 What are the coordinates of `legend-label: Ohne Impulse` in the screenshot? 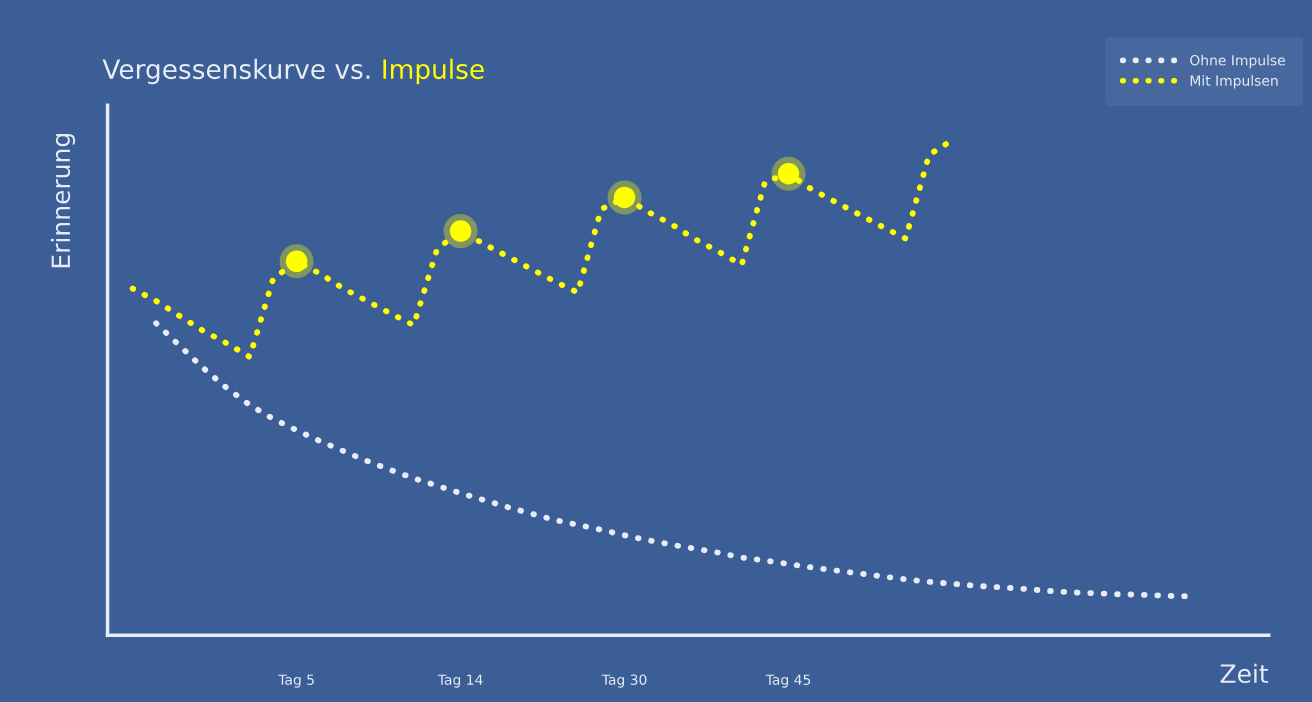 It's located at (1237, 61).